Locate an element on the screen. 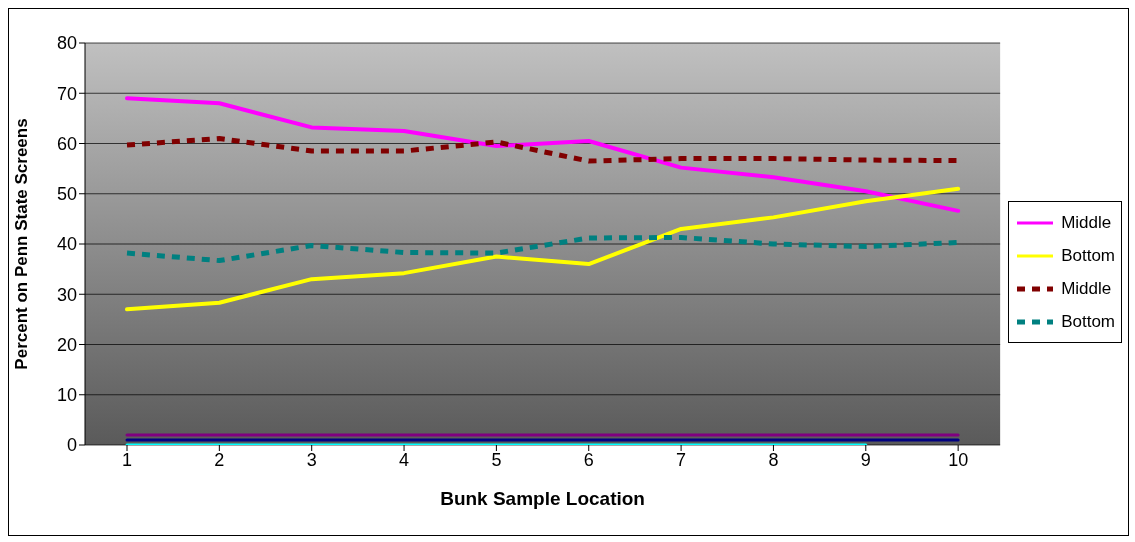  x-tick-label: 5 is located at coordinates (496, 459).